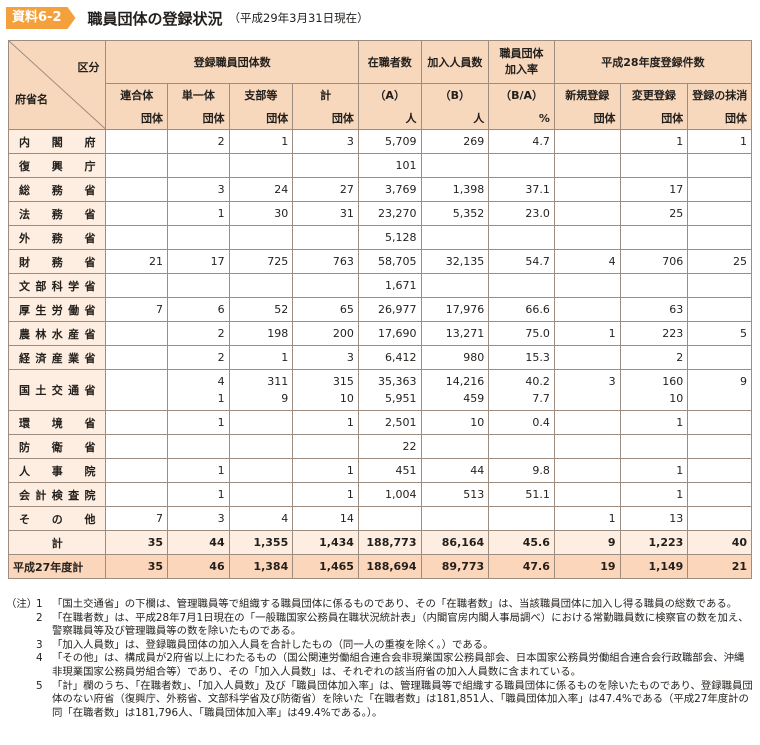 The image size is (760, 745). What do you see at coordinates (325, 189) in the screenshot?
I see `table-cell: 27` at bounding box center [325, 189].